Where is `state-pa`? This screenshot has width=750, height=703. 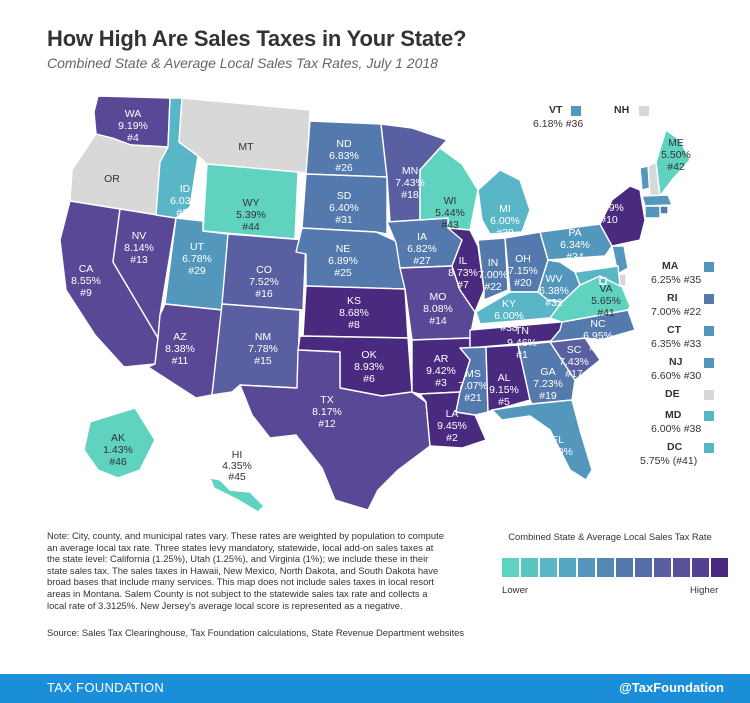
state-pa is located at coordinates (576, 242).